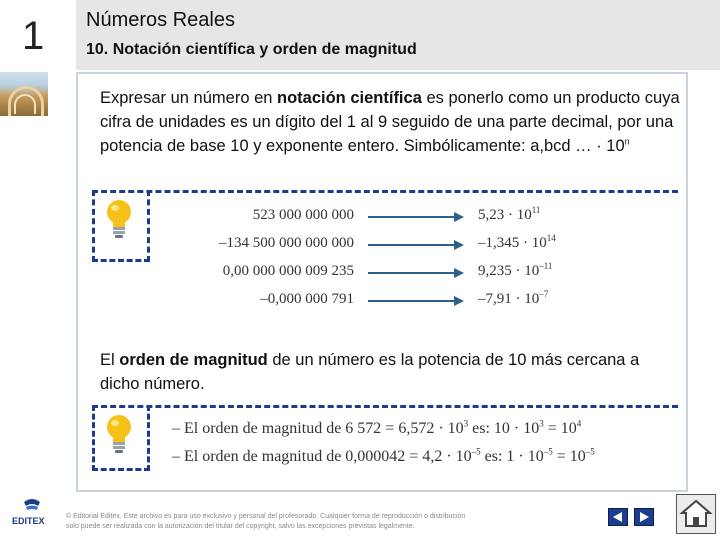 The height and width of the screenshot is (540, 720). I want to click on previous-button, so click(618, 517).